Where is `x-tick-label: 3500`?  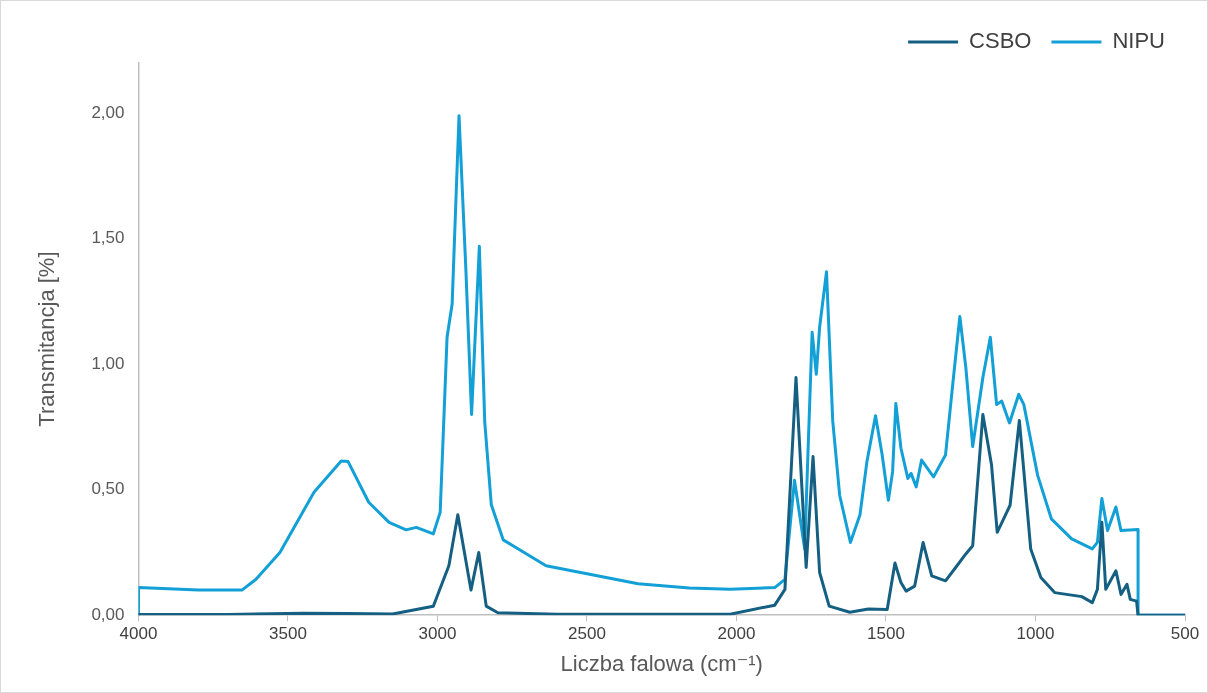 x-tick-label: 3500 is located at coordinates (288, 634).